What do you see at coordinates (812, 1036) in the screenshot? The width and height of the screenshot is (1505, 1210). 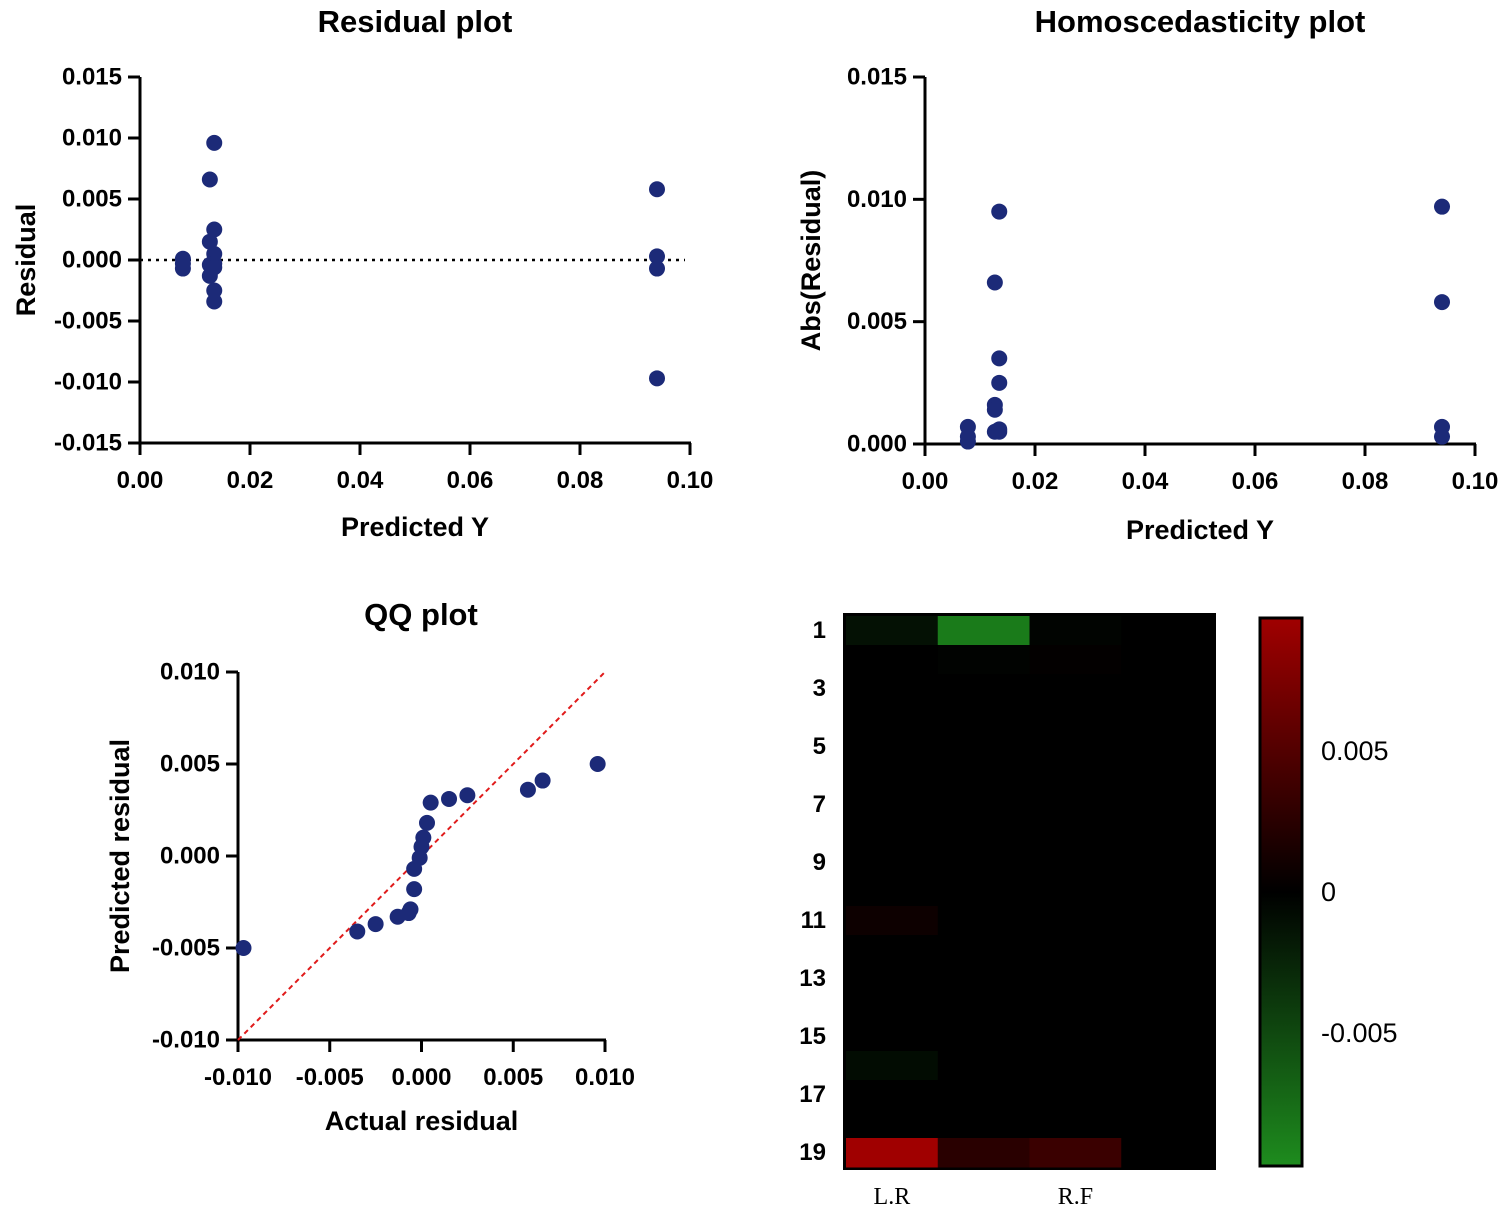 I see `heatmap-row-label: 15` at bounding box center [812, 1036].